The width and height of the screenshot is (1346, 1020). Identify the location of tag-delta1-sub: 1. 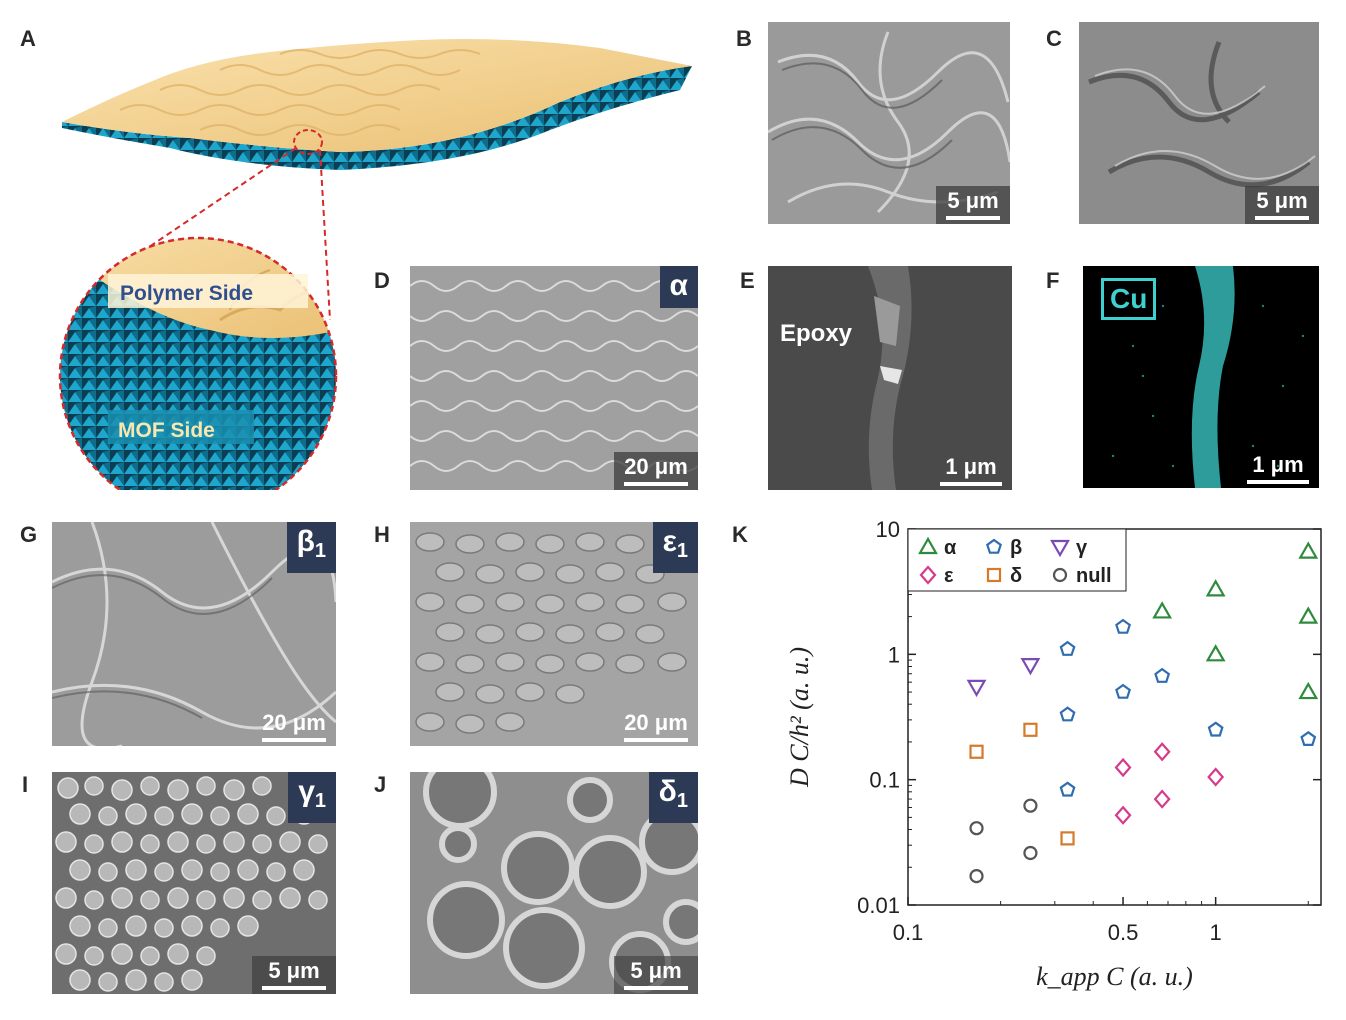
(682, 801).